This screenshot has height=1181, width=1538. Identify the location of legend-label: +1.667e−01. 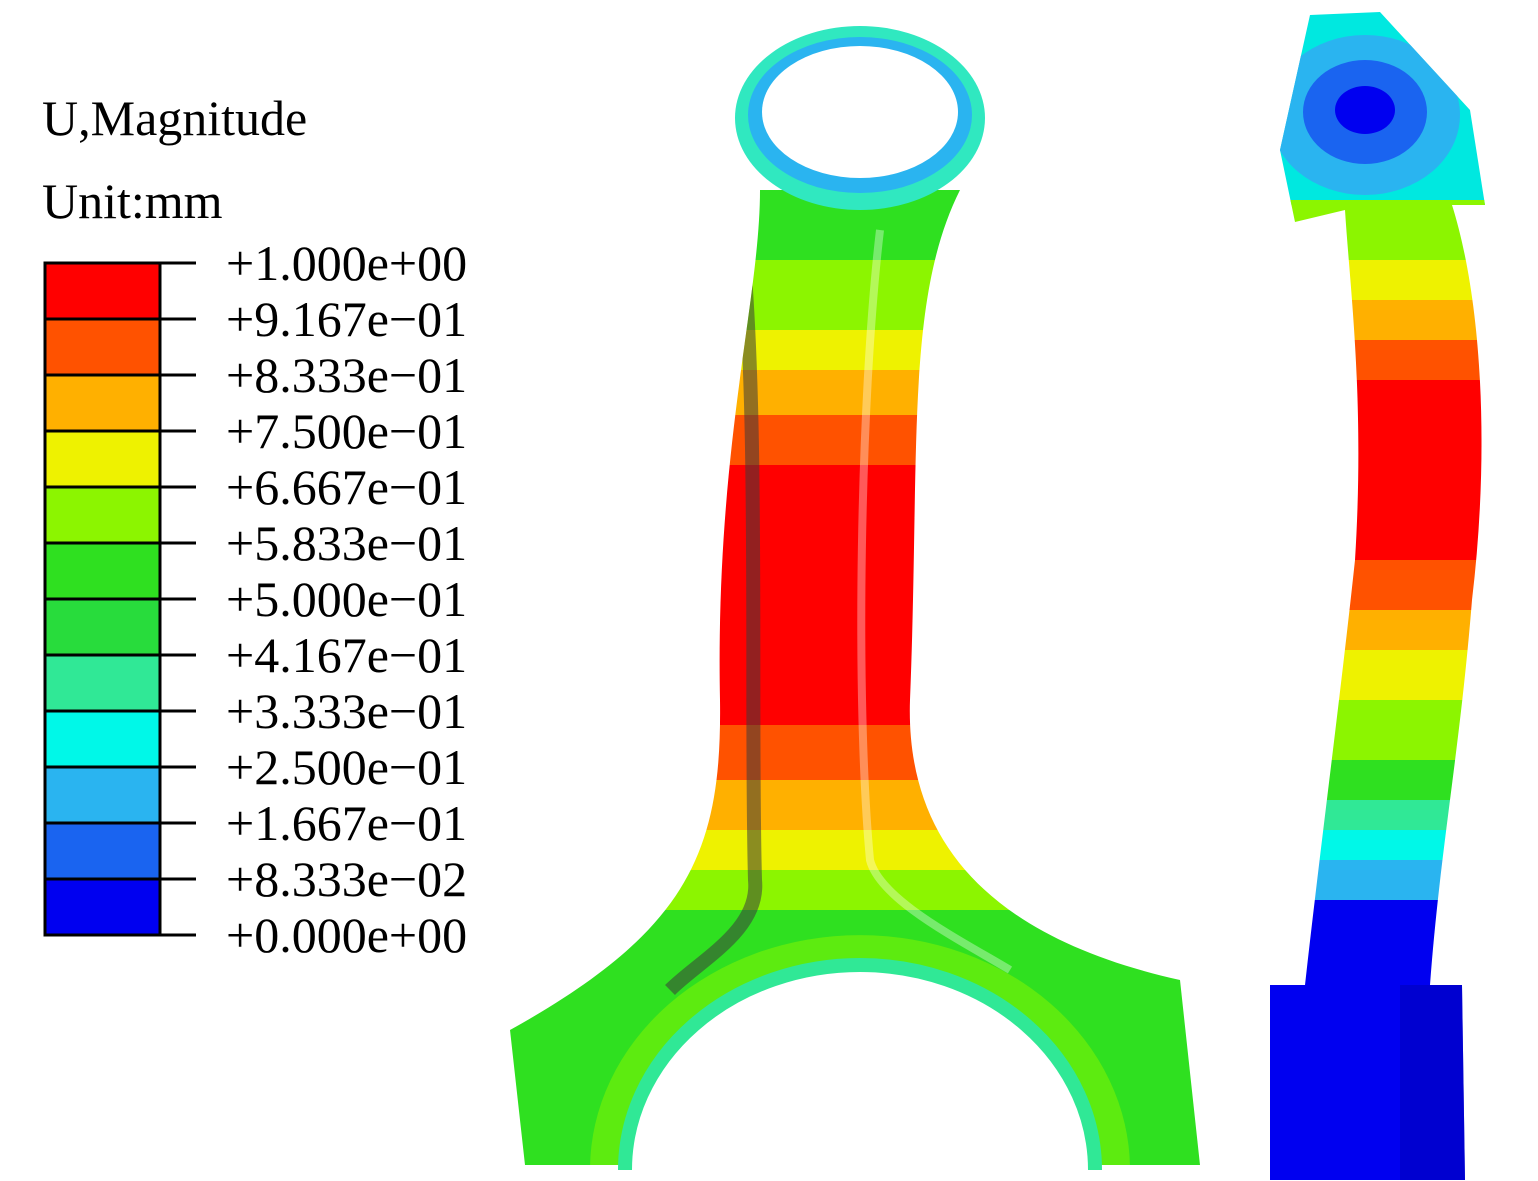
(346, 823).